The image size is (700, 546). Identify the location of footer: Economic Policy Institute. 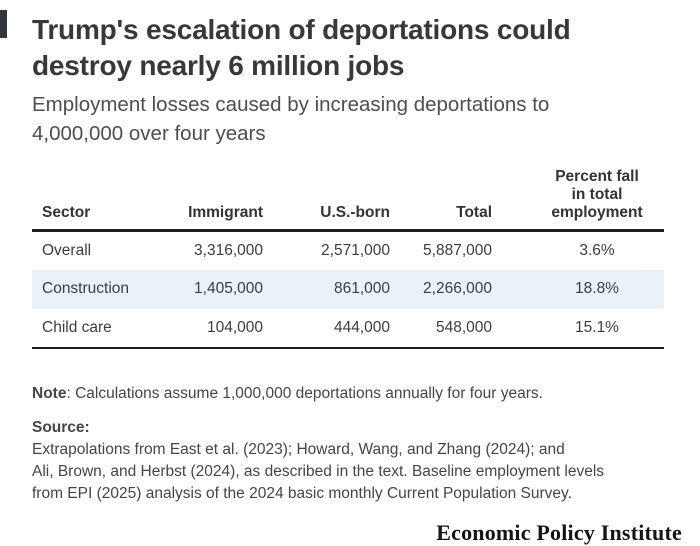
(357, 533).